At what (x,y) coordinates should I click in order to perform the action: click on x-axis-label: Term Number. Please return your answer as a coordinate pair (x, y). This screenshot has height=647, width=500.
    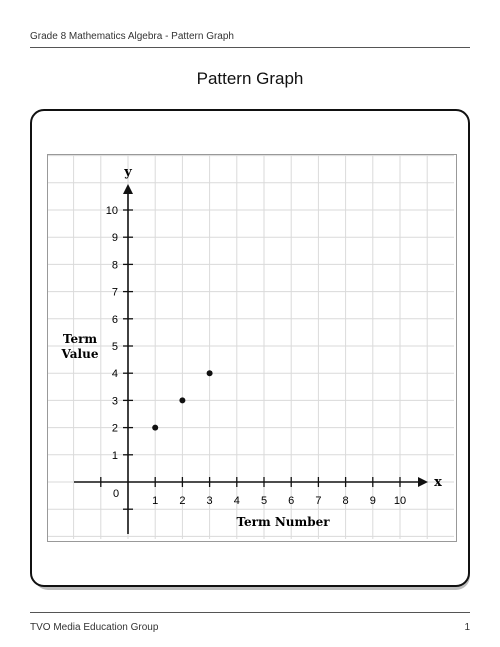
    Looking at the image, I should click on (283, 522).